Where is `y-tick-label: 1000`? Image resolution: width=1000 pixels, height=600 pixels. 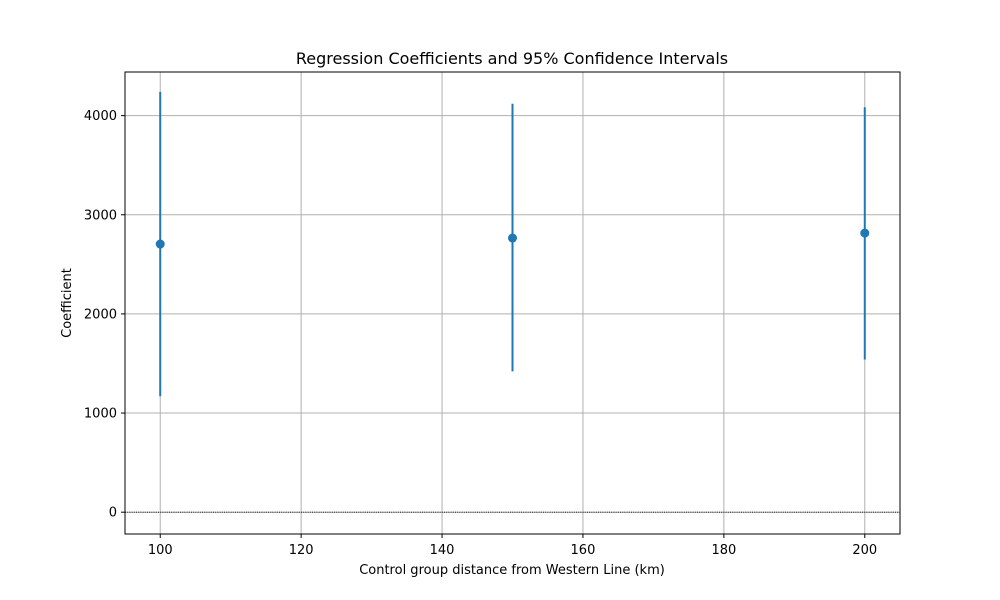 y-tick-label: 1000 is located at coordinates (100, 414).